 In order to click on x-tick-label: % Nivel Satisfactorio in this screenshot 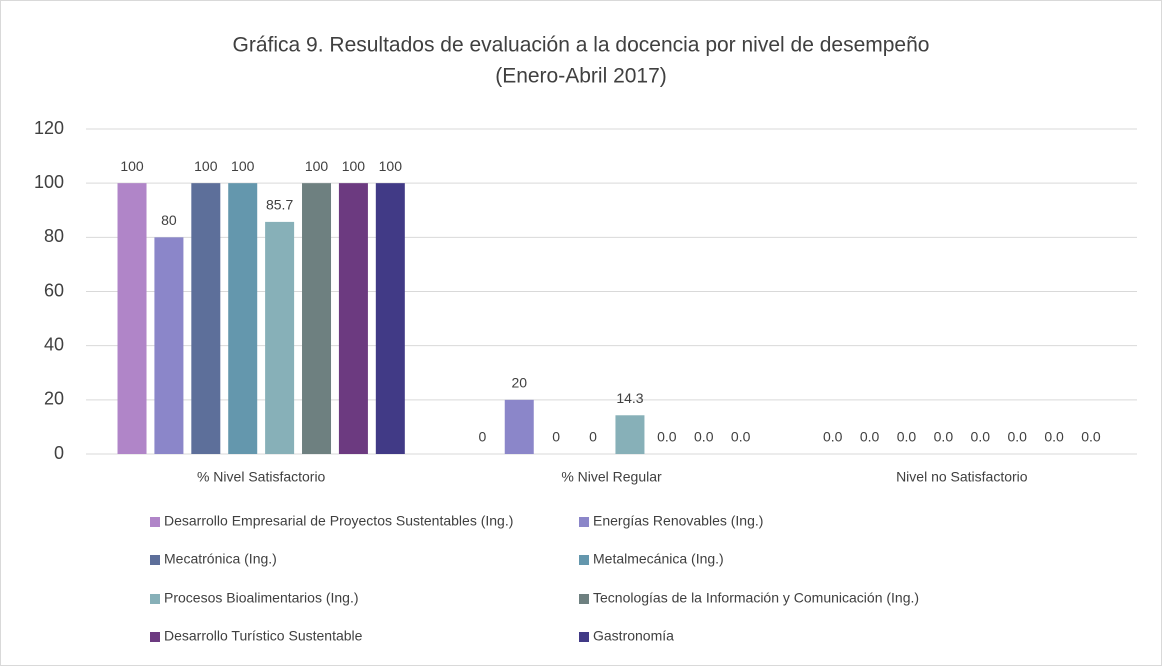, I will do `click(261, 477)`.